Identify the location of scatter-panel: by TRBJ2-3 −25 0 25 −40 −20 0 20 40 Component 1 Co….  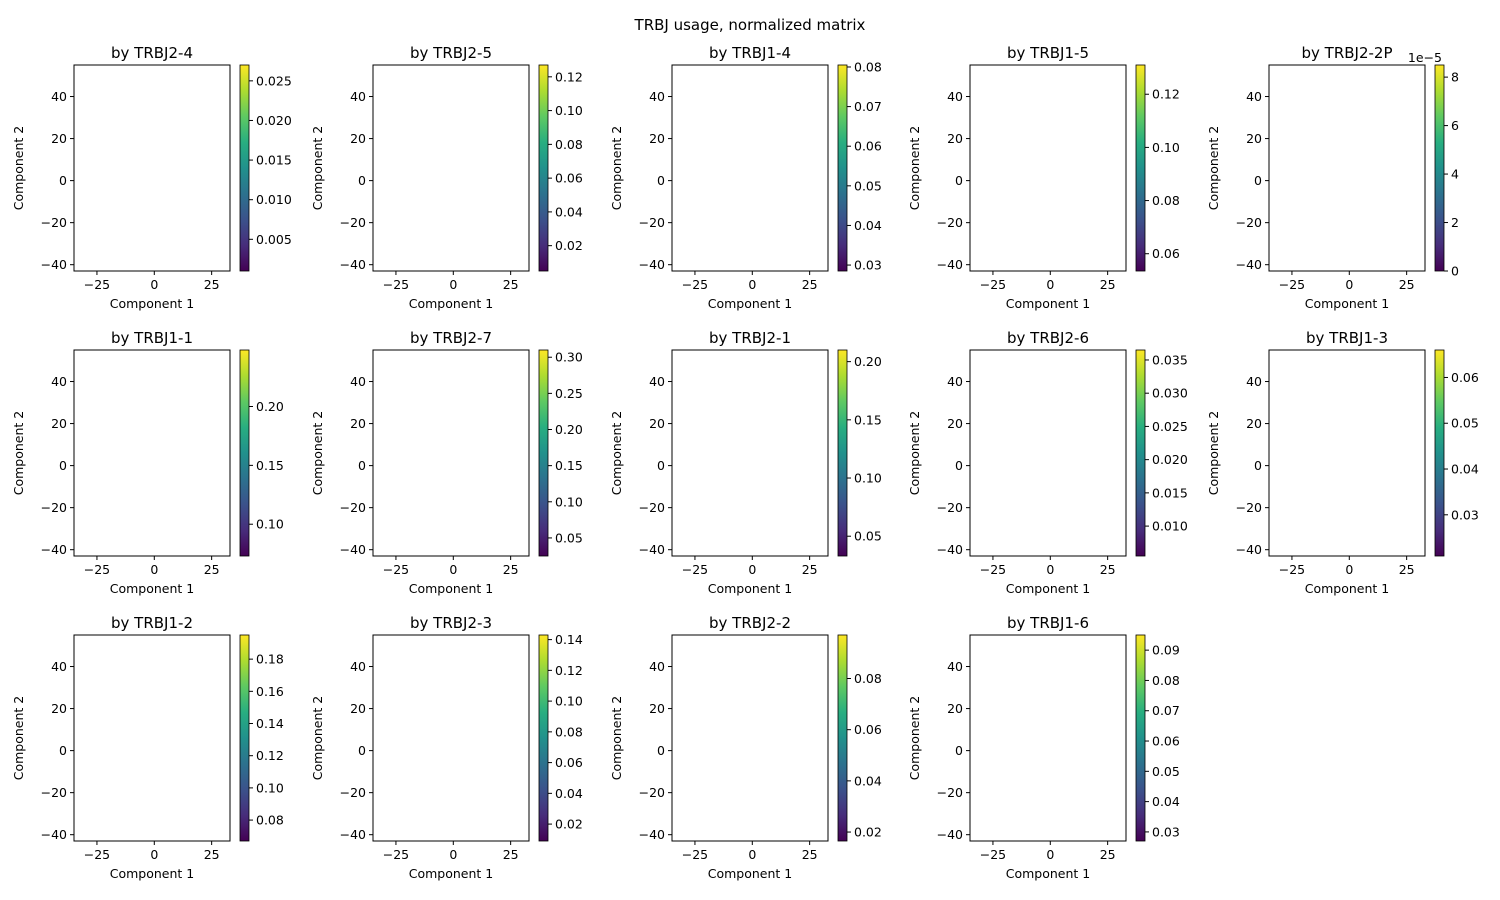
(446, 747).